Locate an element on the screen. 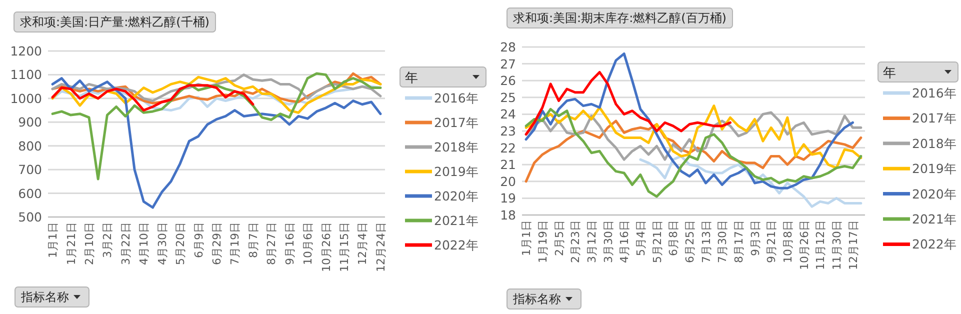  x-tick-label: 2月10日 is located at coordinates (89, 243).